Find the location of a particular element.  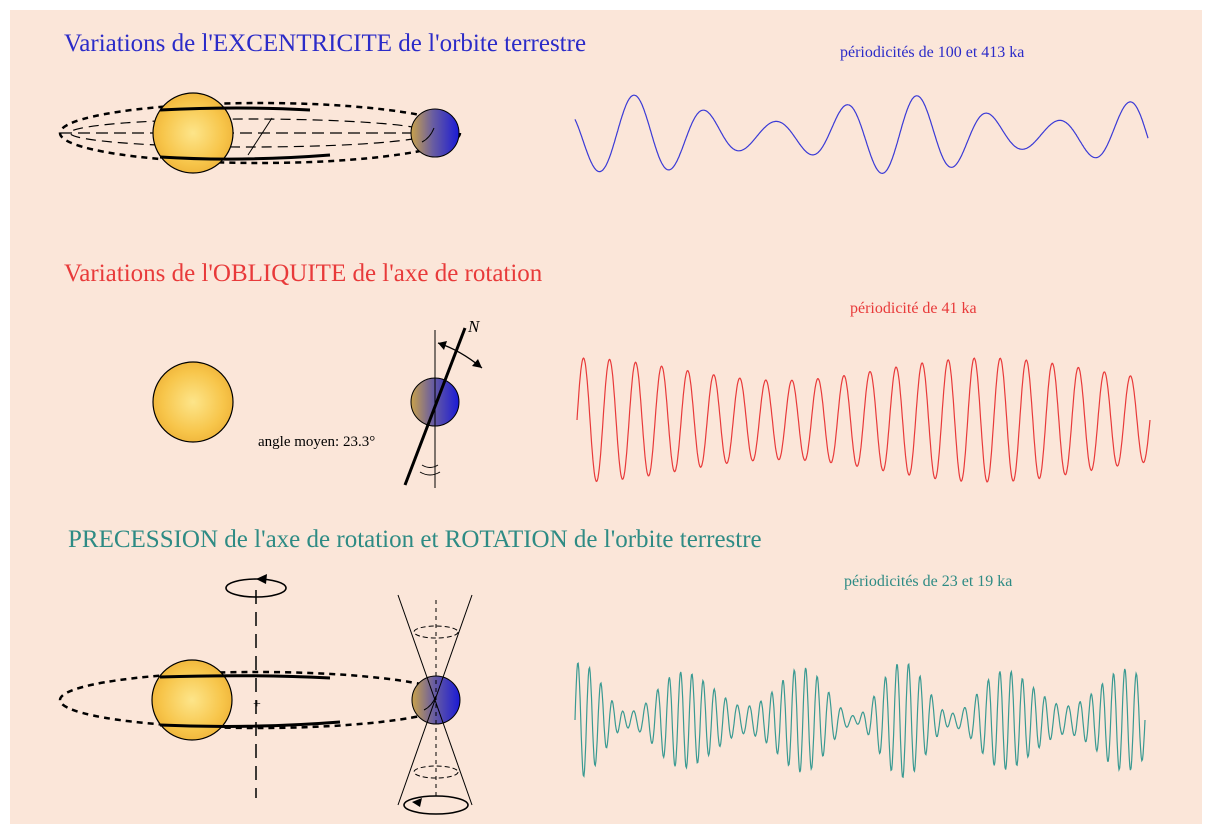

eccentricity-diagram is located at coordinates (260, 133).